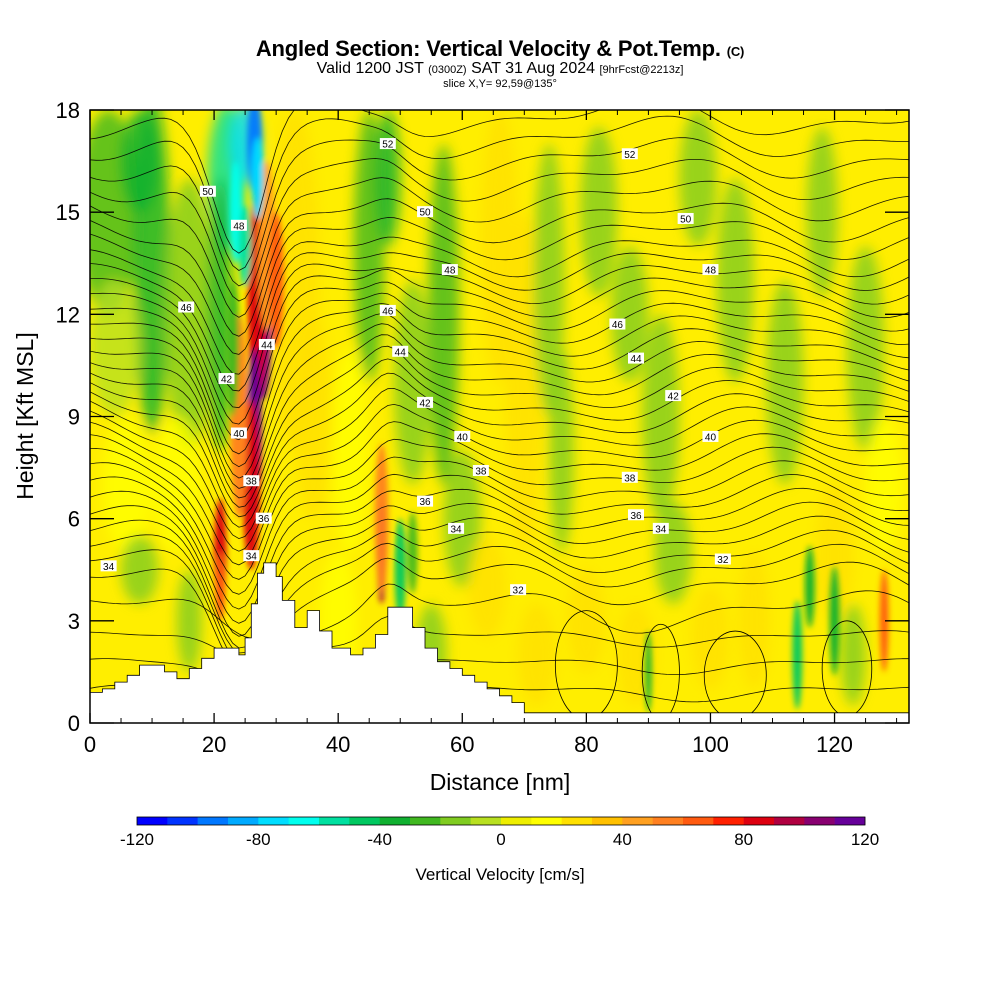  I want to click on isentrope-label: 34, so click(456, 528).